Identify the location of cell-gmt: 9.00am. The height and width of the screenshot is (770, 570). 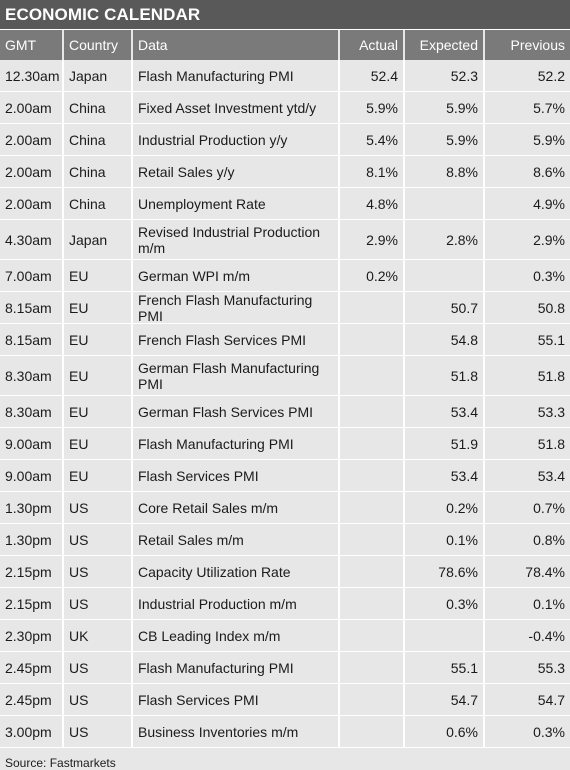
(32, 475).